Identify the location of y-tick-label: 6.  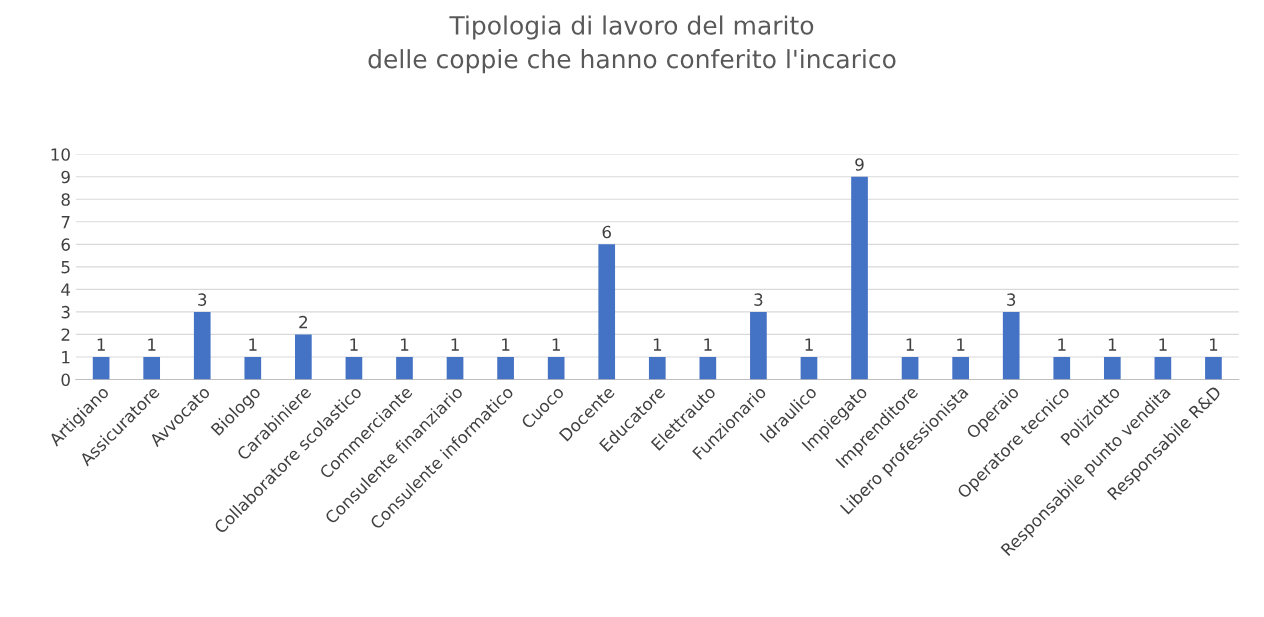
(65, 244).